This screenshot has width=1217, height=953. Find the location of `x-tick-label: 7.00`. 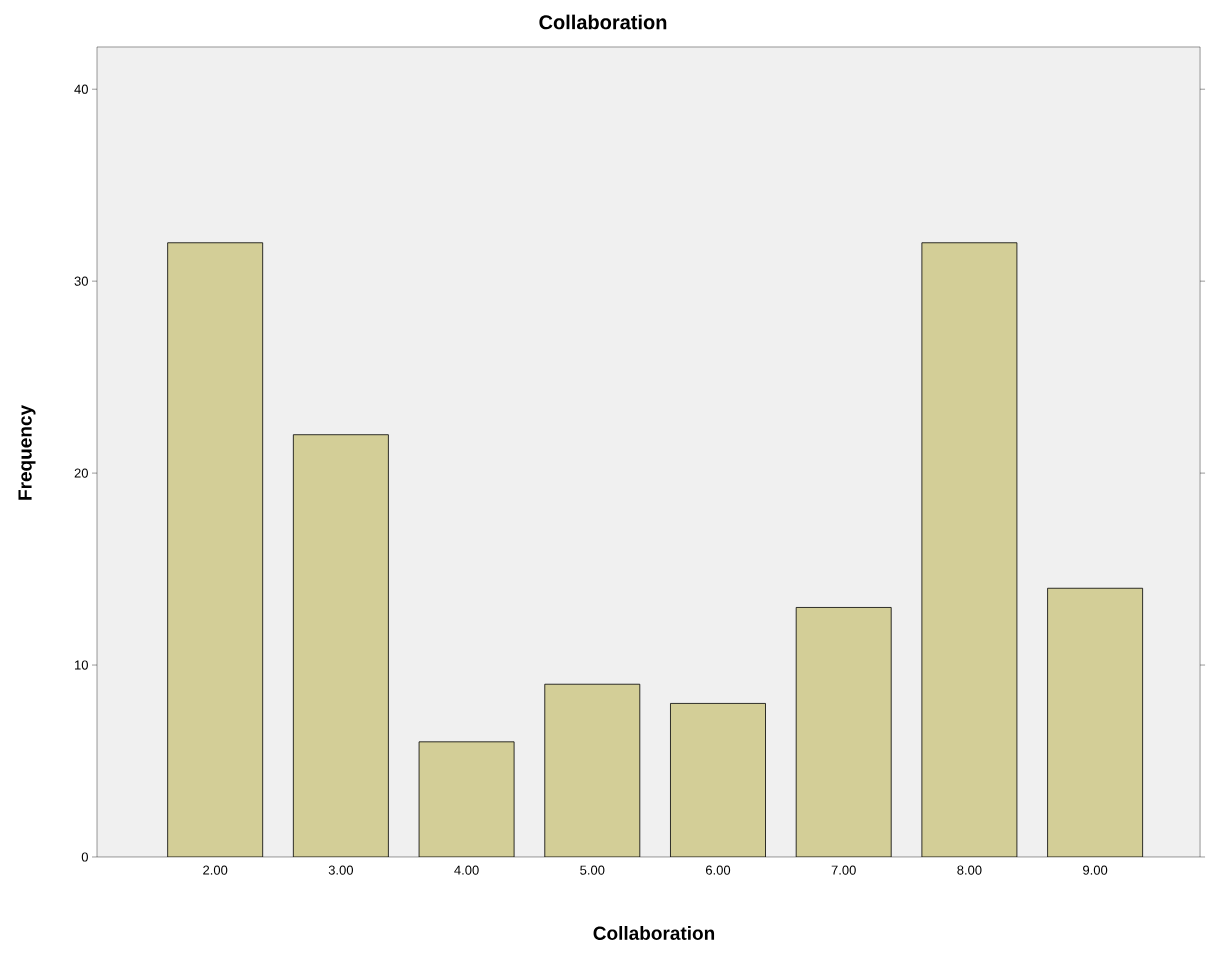

x-tick-label: 7.00 is located at coordinates (843, 870).